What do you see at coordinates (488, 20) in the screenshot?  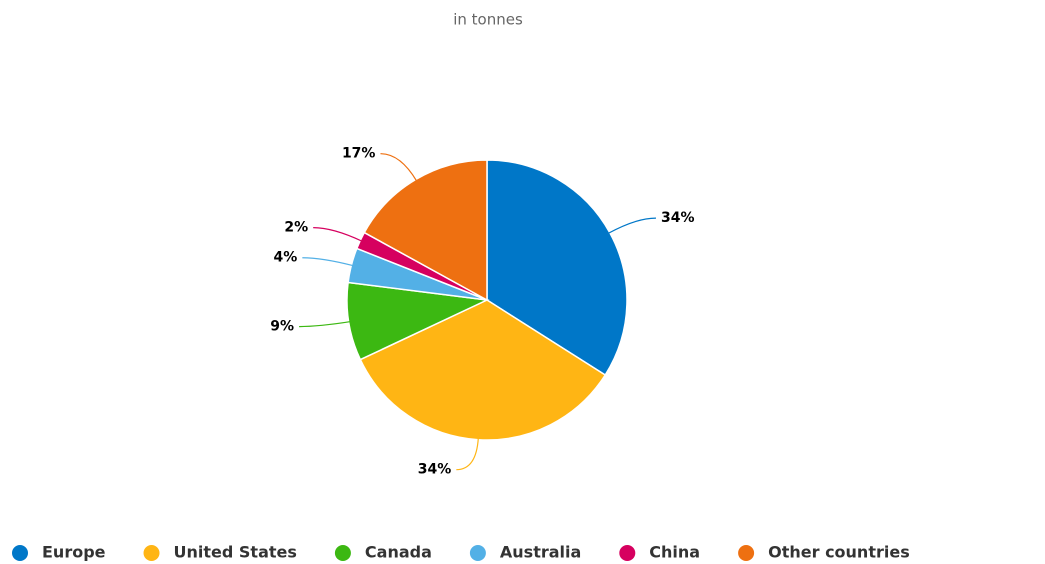 I see `chart-subtitle: in tonnes` at bounding box center [488, 20].